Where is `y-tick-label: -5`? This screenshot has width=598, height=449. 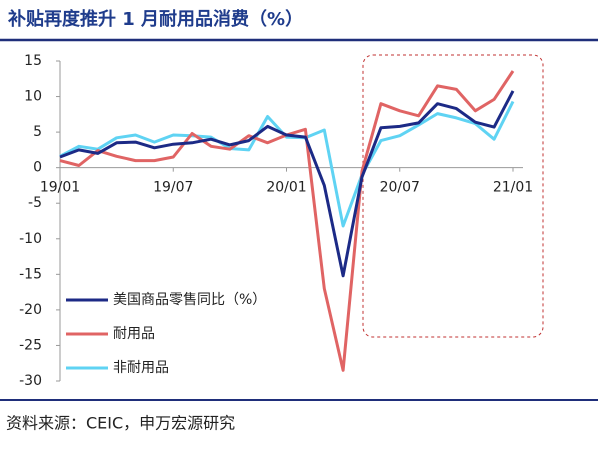
y-tick-label: -5 is located at coordinates (35, 203).